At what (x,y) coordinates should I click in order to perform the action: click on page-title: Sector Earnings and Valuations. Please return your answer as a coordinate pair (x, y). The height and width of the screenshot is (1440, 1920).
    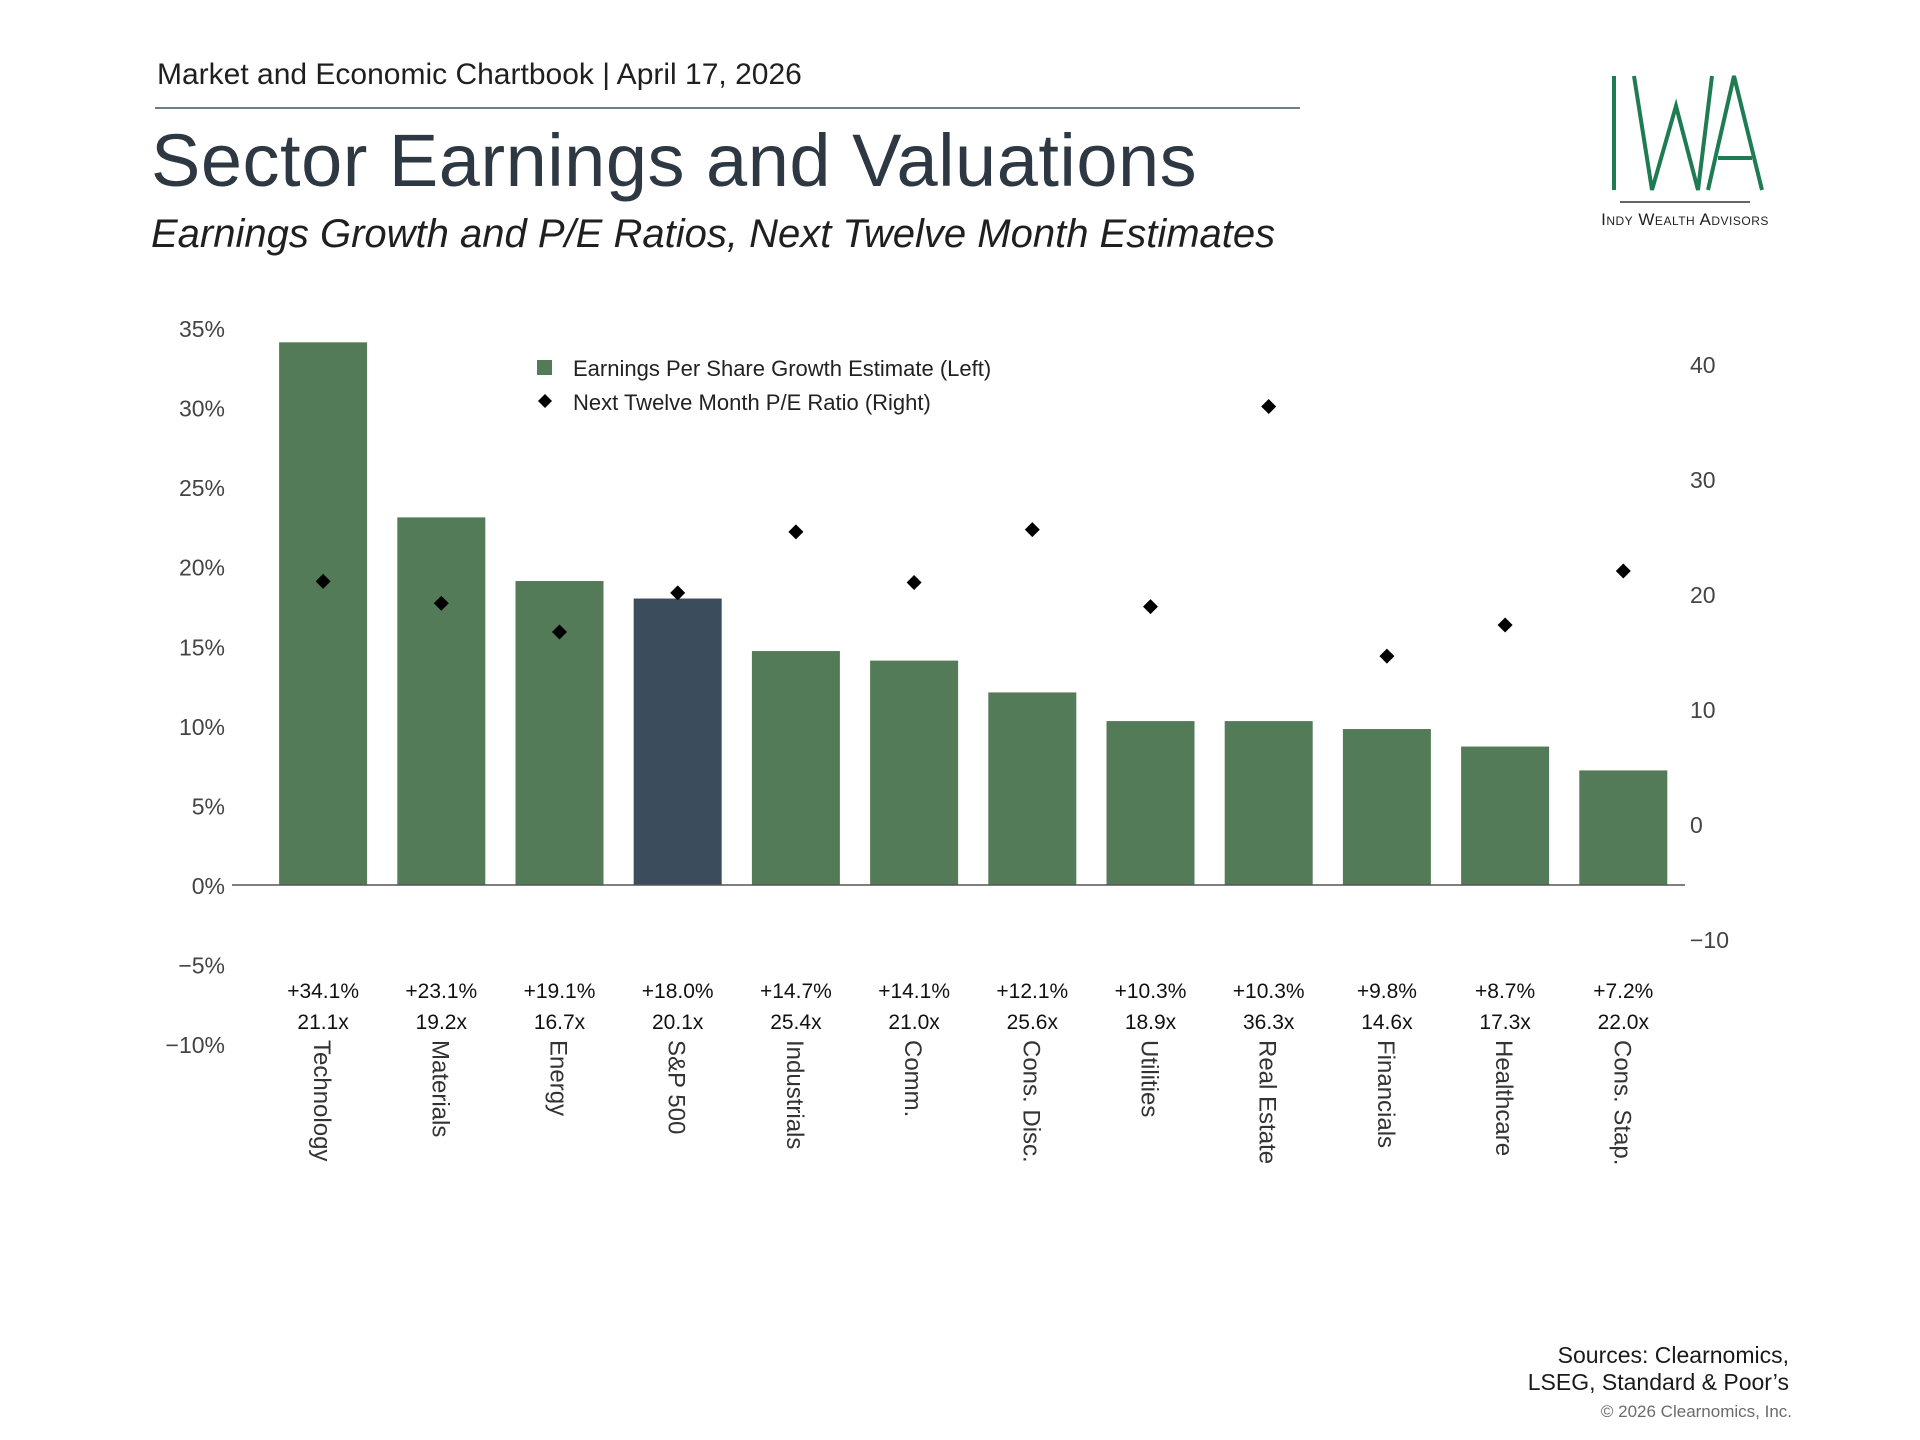
    Looking at the image, I should click on (674, 160).